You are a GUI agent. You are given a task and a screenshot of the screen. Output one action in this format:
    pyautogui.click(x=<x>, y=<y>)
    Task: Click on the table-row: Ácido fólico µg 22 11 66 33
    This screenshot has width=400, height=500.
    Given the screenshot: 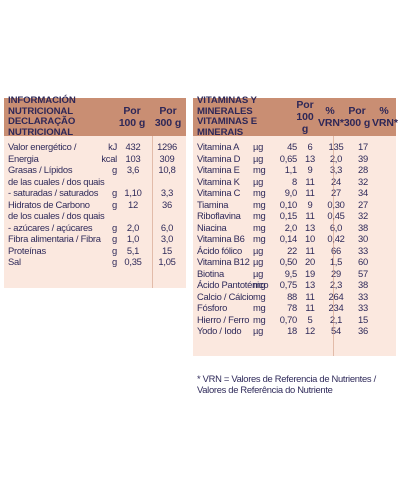 What is the action you would take?
    pyautogui.click(x=294, y=251)
    